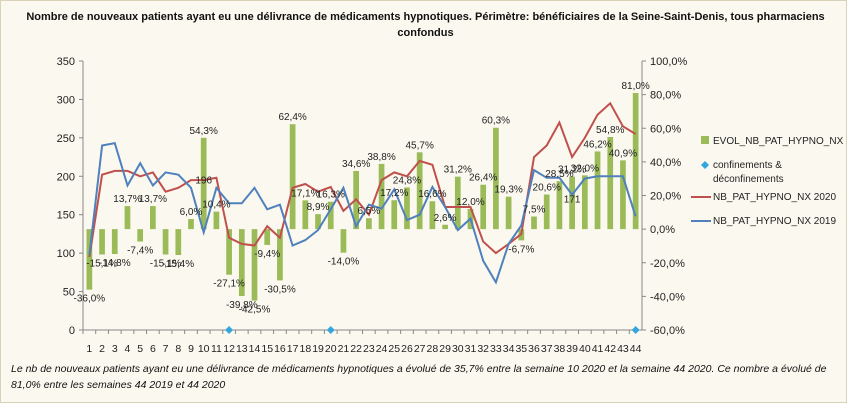  Describe the element at coordinates (242, 305) in the screenshot. I see `data-label: -39,8%` at that location.